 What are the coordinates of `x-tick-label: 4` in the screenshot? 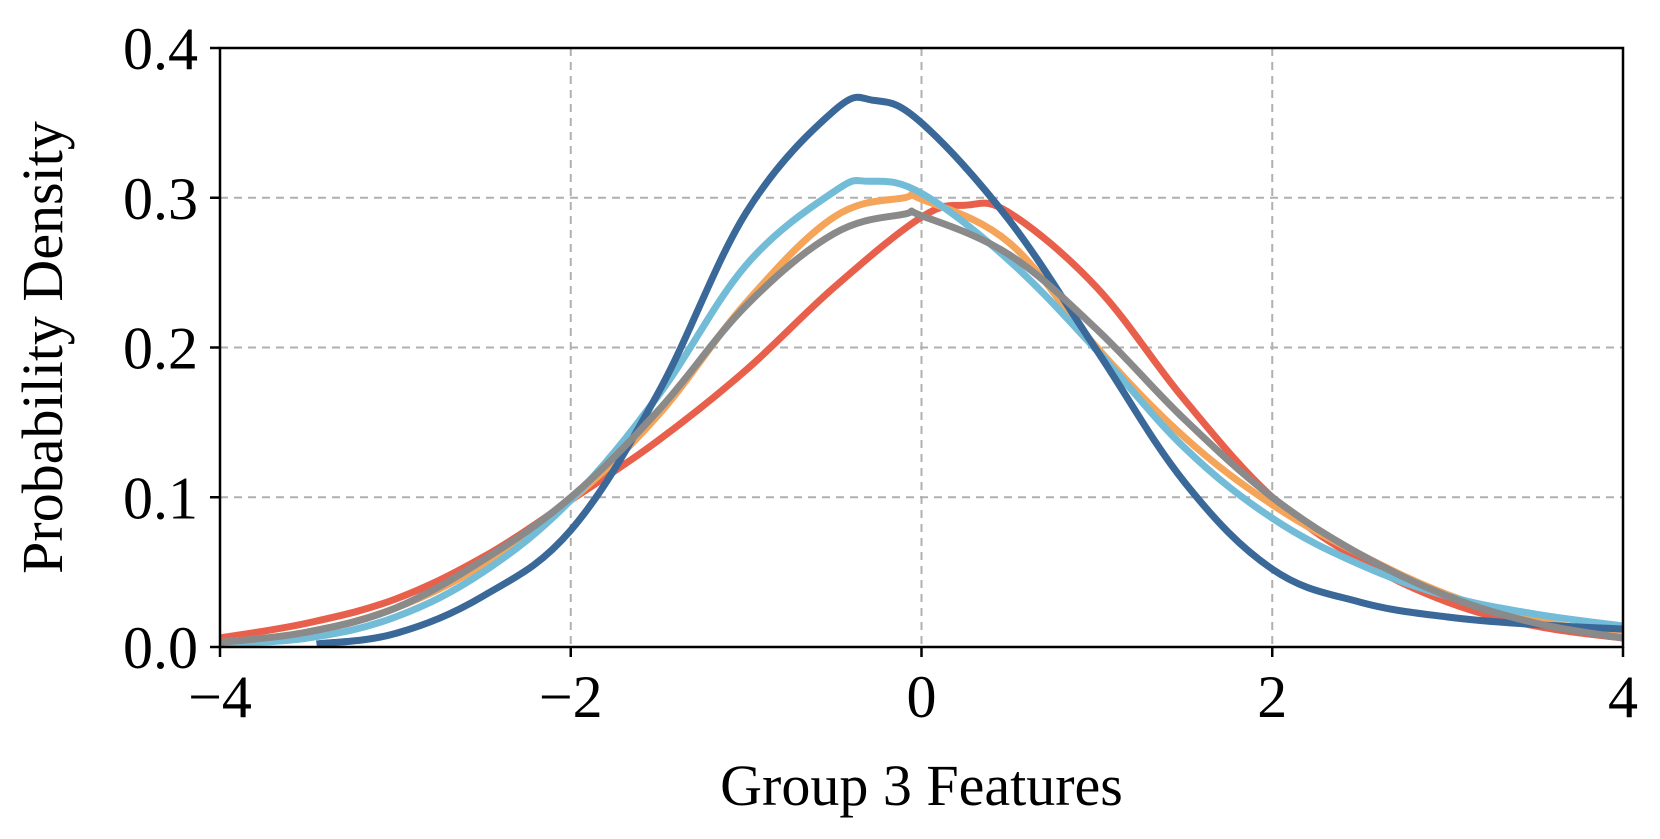 It's located at (1623, 697).